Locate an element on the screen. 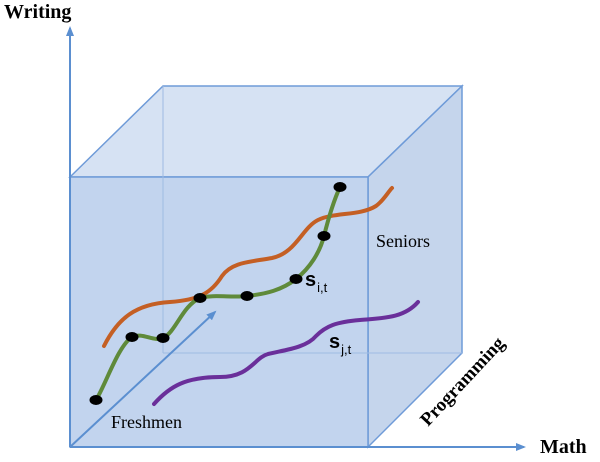 The width and height of the screenshot is (600, 462). s-i-t-label: si,t is located at coordinates (316, 282).